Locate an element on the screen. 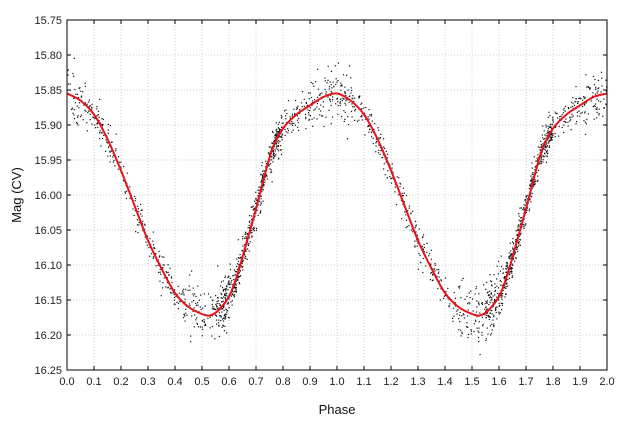  y-tick-label: 16.05 is located at coordinates (48, 231).